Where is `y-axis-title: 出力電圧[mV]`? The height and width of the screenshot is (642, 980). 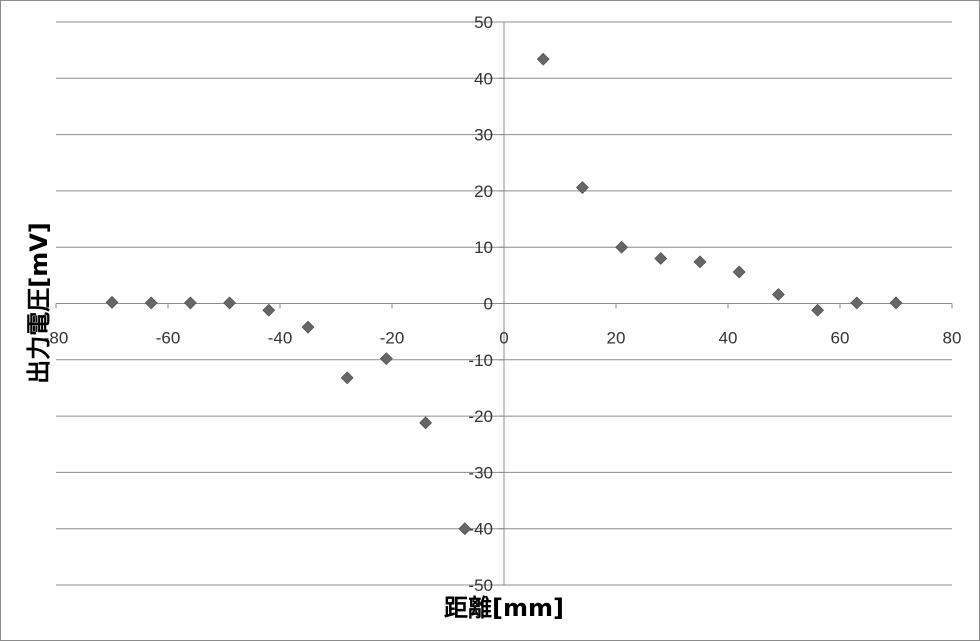
y-axis-title: 出力電圧[mV] is located at coordinates (39, 303).